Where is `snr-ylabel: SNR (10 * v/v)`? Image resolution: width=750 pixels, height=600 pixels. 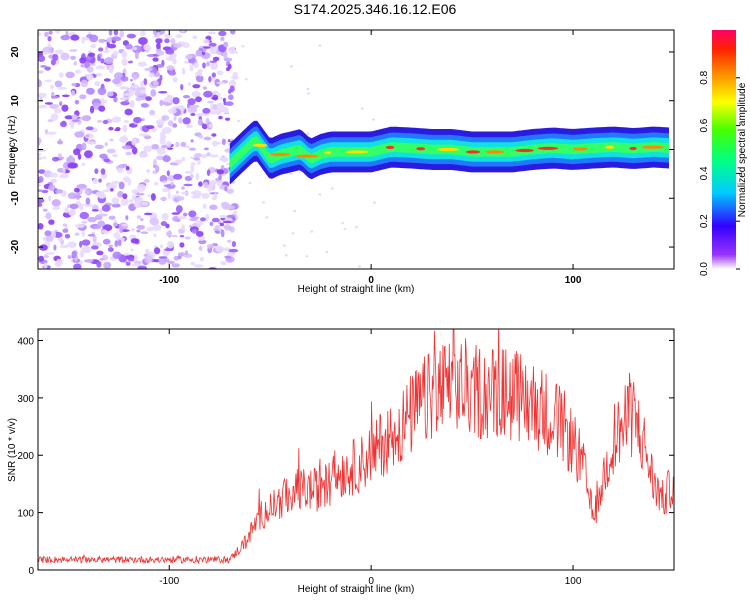 snr-ylabel: SNR (10 * v/v) is located at coordinates (12, 450).